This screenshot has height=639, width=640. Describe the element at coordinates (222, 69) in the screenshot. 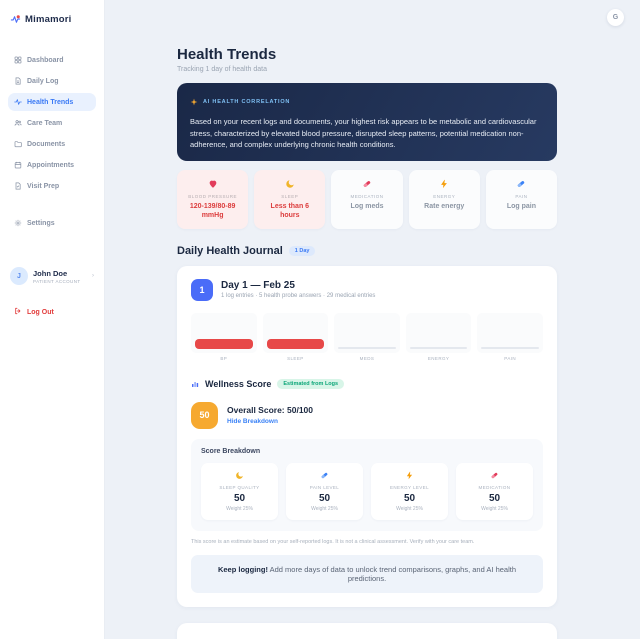

I see `page-subtitle: Tracking 1 day of health data` at that location.